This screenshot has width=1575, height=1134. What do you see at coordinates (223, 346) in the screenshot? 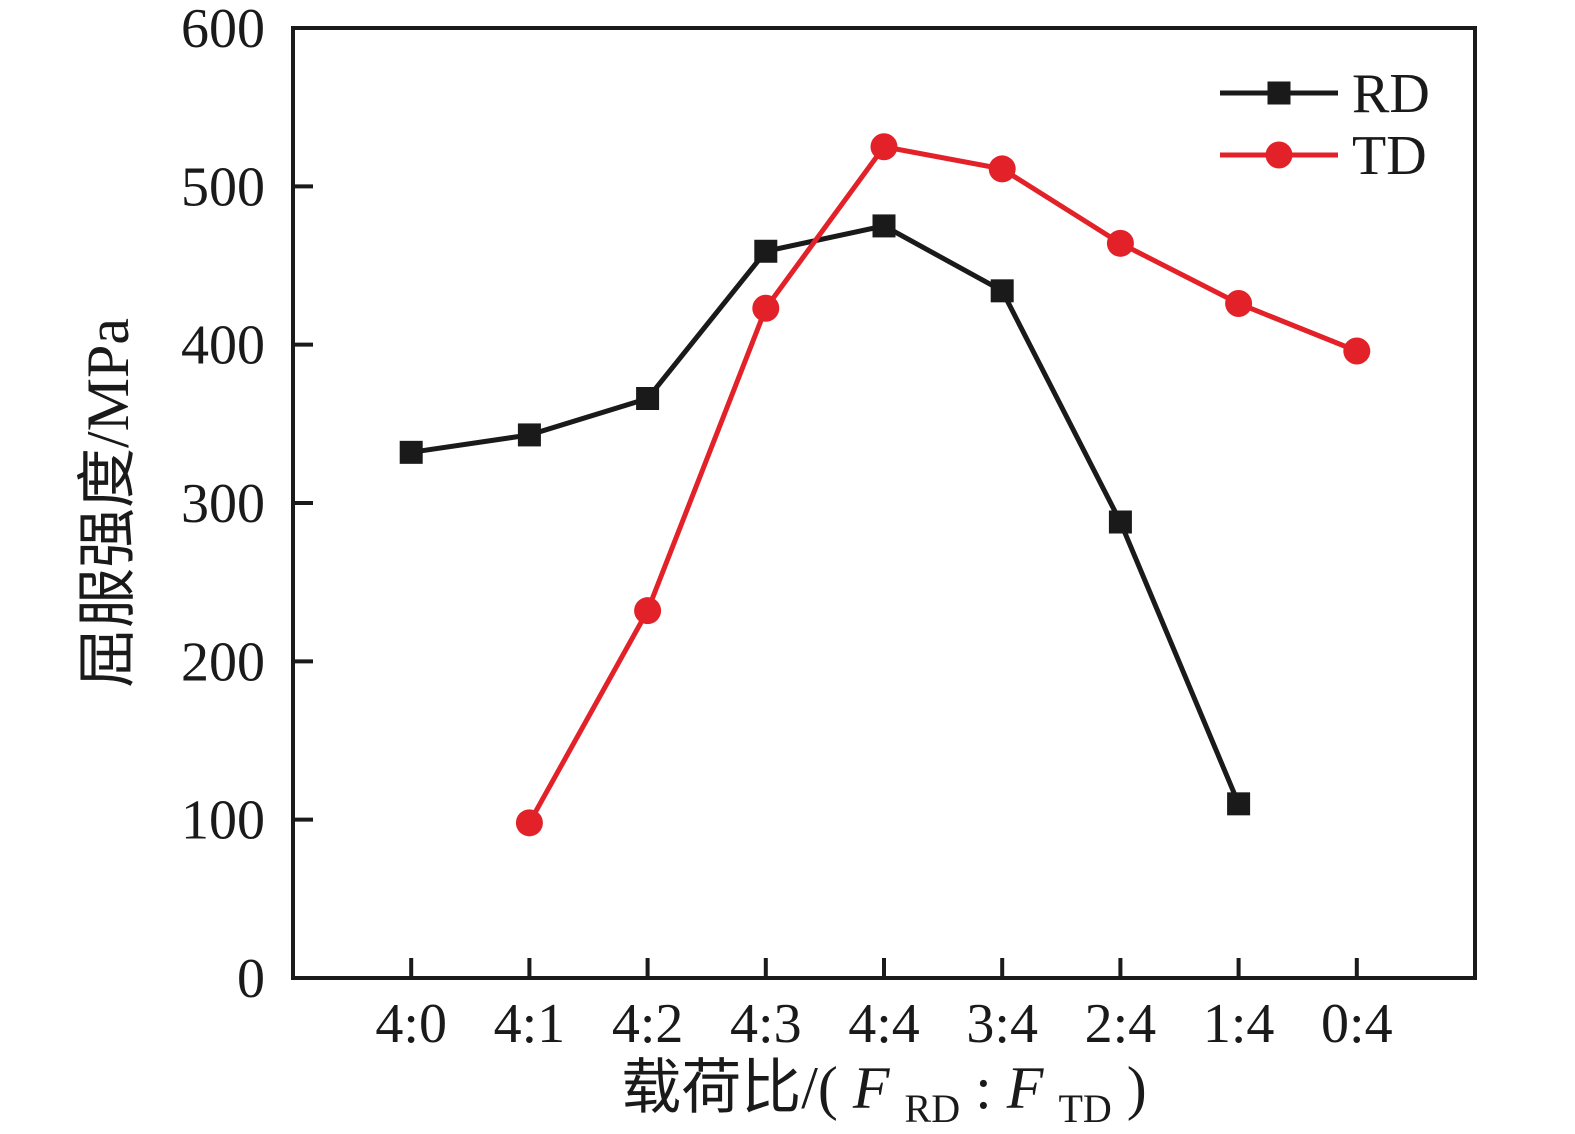
I see `y-tick-label: 400` at bounding box center [223, 346].